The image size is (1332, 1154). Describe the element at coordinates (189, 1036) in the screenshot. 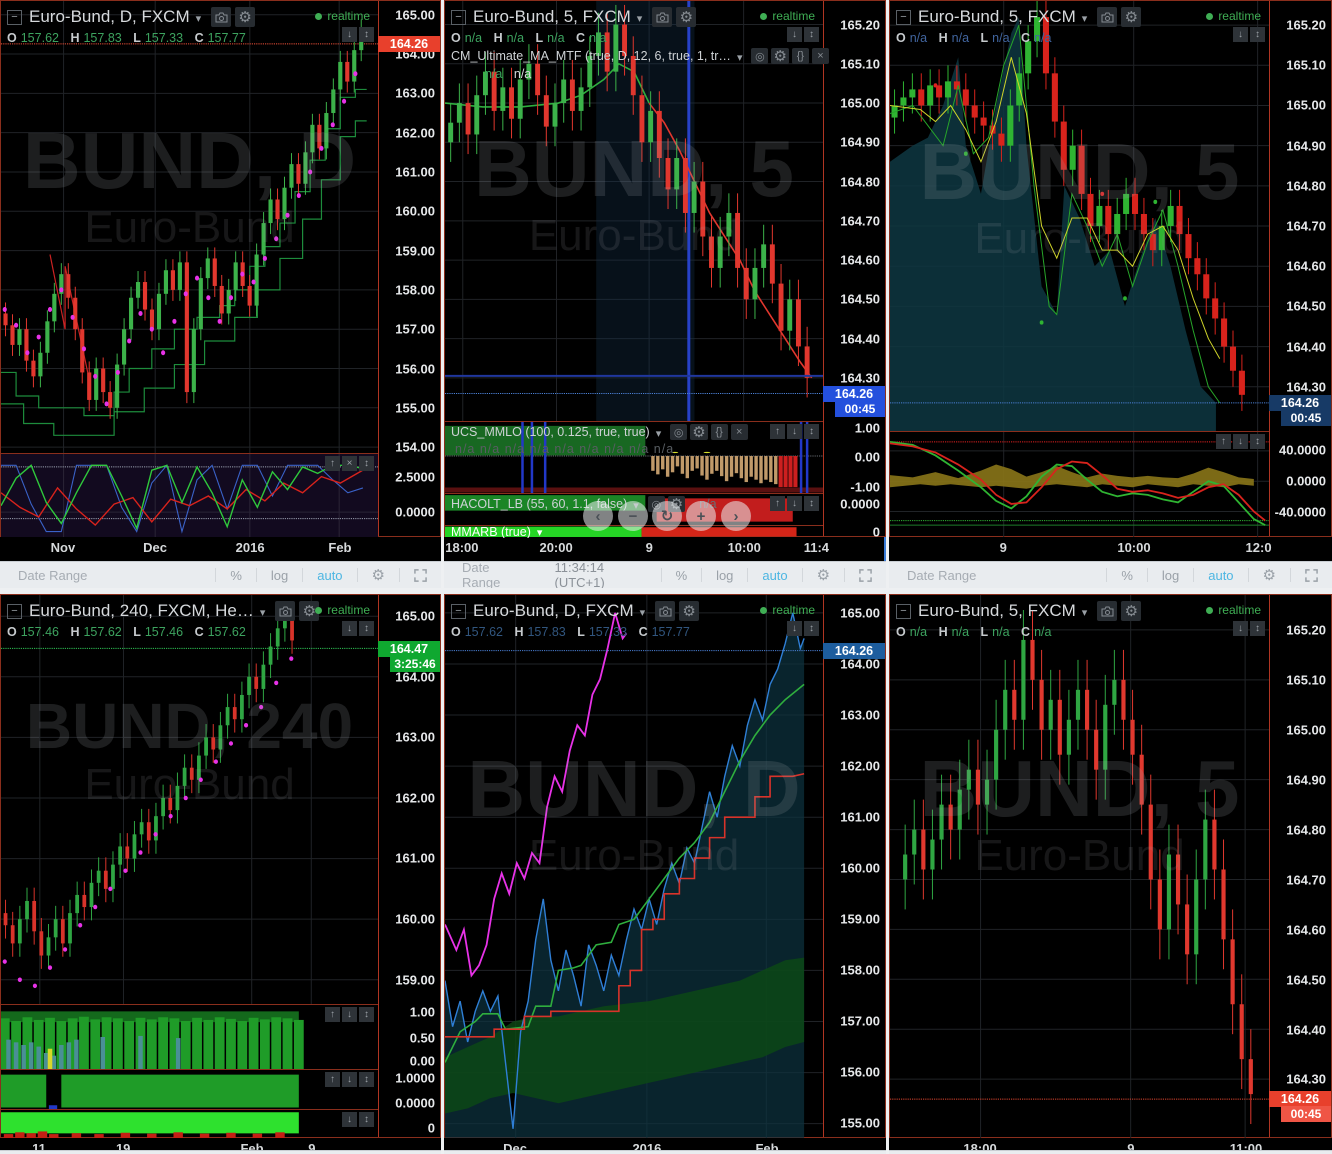

I see `indicator-pane-1: ↑ ↓ ↕` at that location.